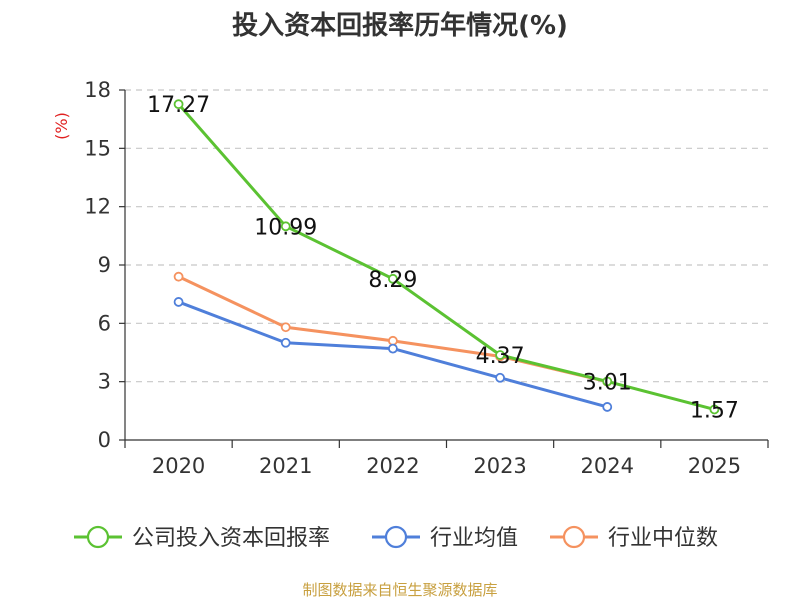 The height and width of the screenshot is (600, 800). What do you see at coordinates (285, 466) in the screenshot?
I see `x-tick-label: 2021` at bounding box center [285, 466].